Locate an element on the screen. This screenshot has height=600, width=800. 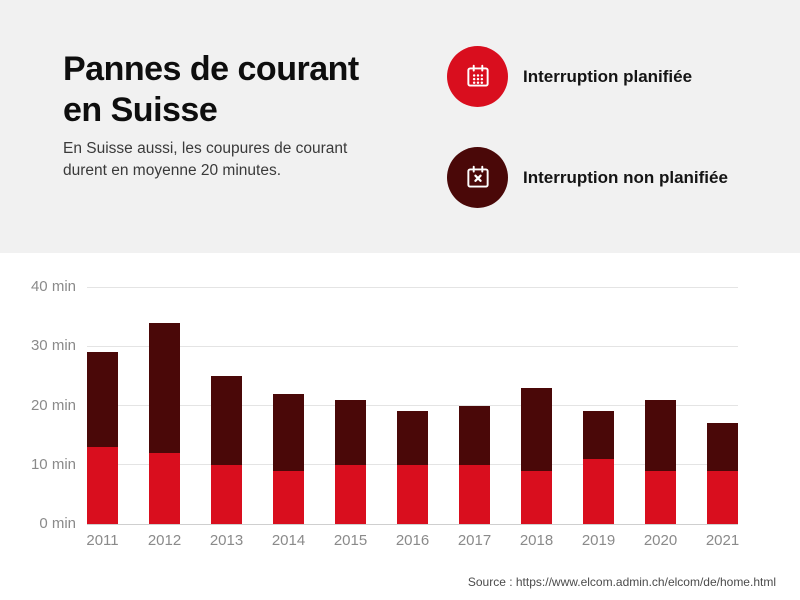
bar-2021 is located at coordinates (722, 473).